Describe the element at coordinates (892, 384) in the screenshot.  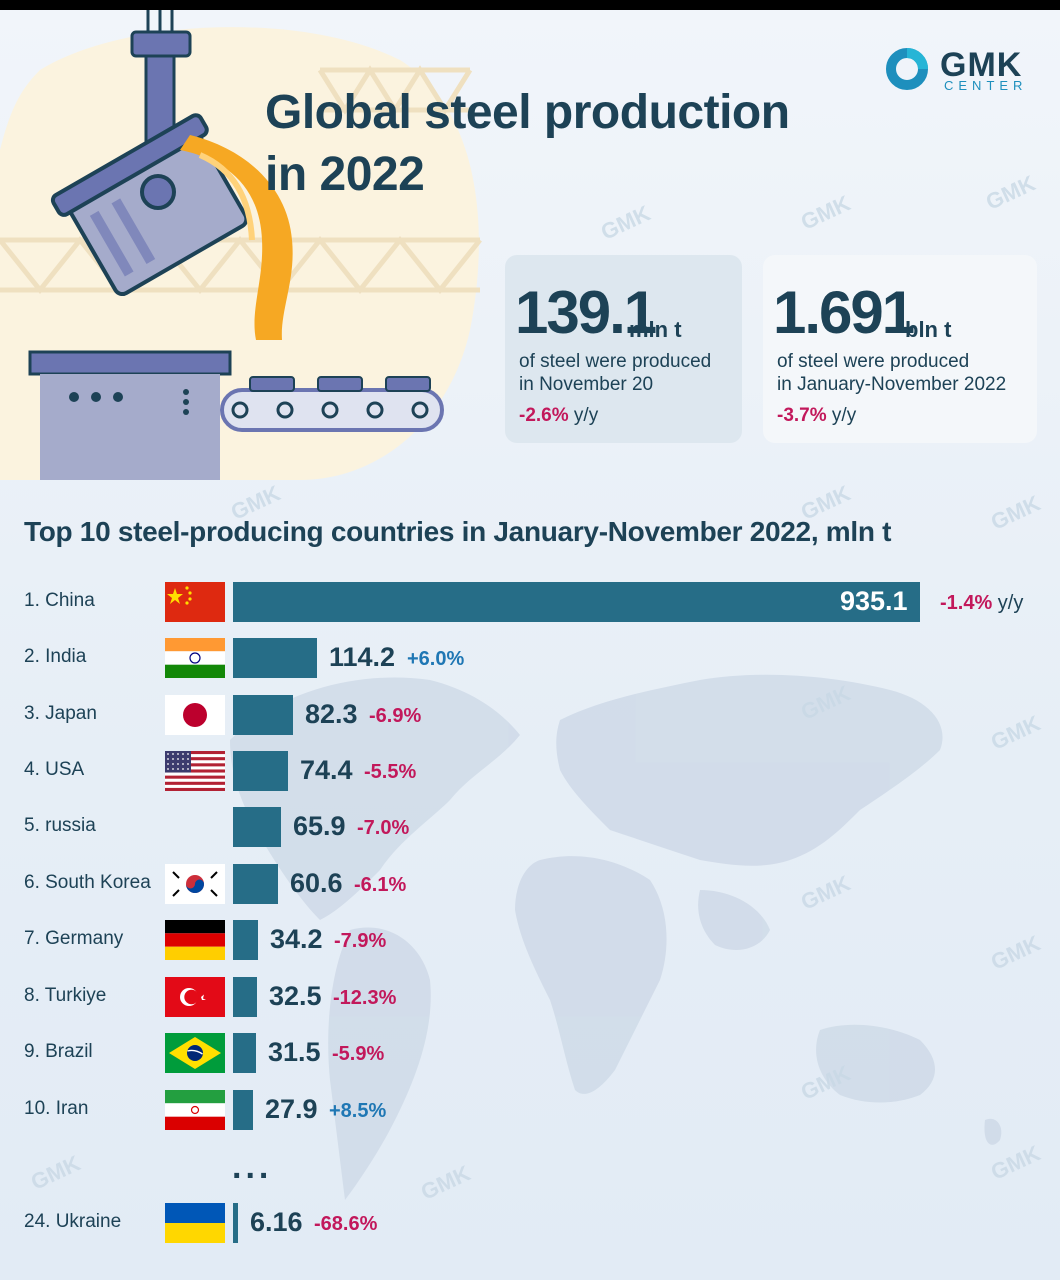
I see `stat-desc-line-2: in January-November 2022` at that location.